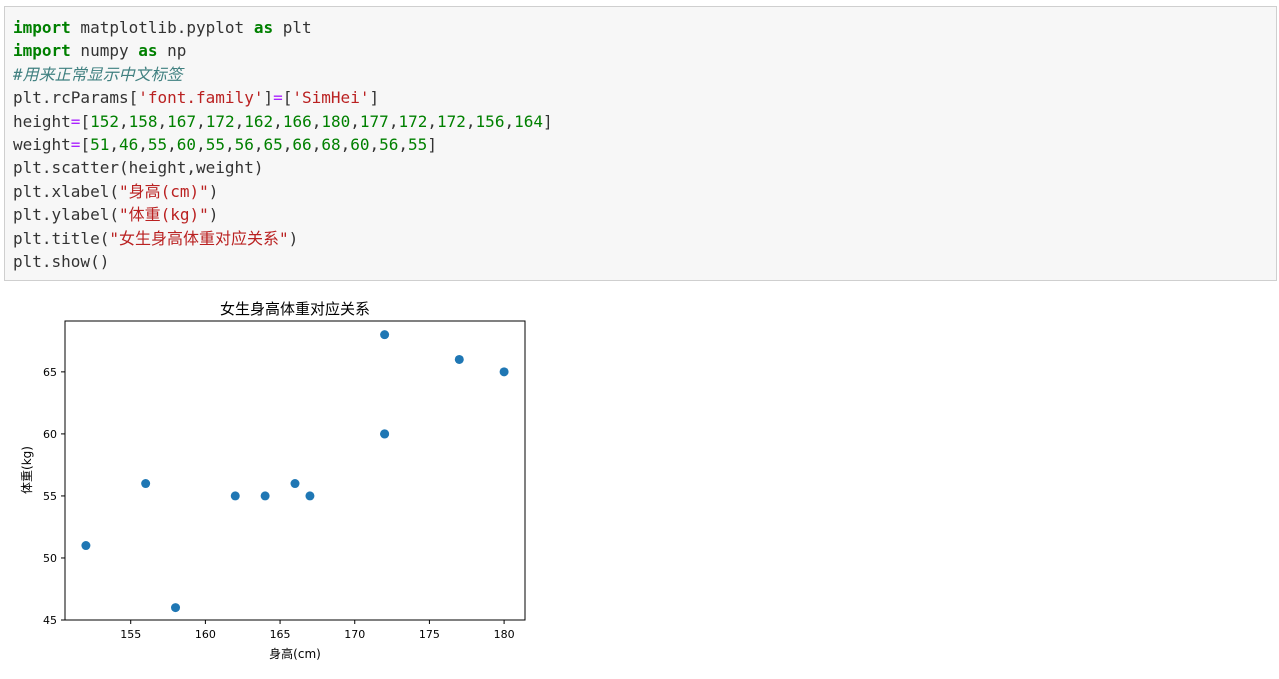 The width and height of the screenshot is (1279, 679). What do you see at coordinates (104, 51) in the screenshot?
I see `code-token: numpy` at bounding box center [104, 51].